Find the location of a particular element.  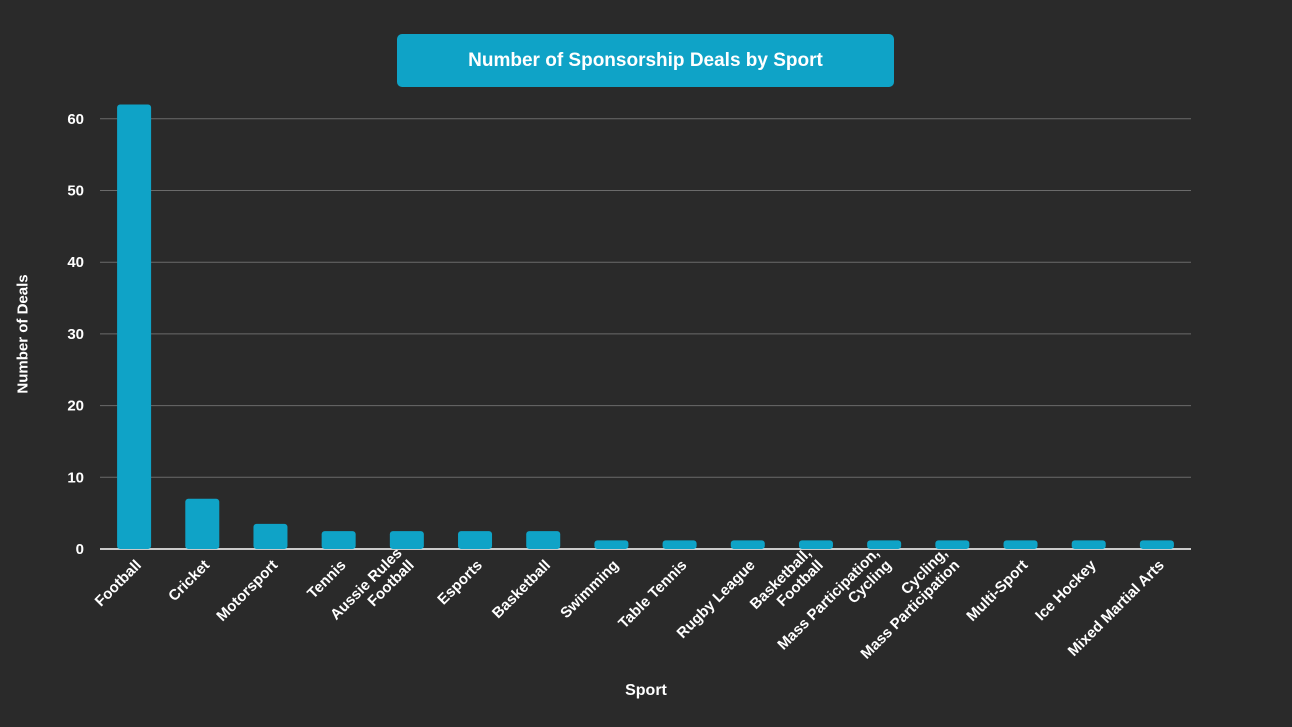

y-tick-label: 10 is located at coordinates (75, 477).